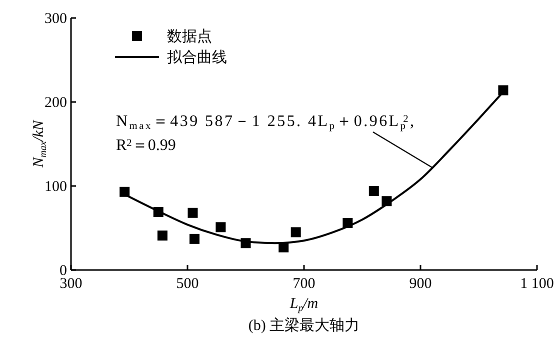  What do you see at coordinates (187, 284) in the screenshot?
I see `x-tick-label: 500` at bounding box center [187, 284].